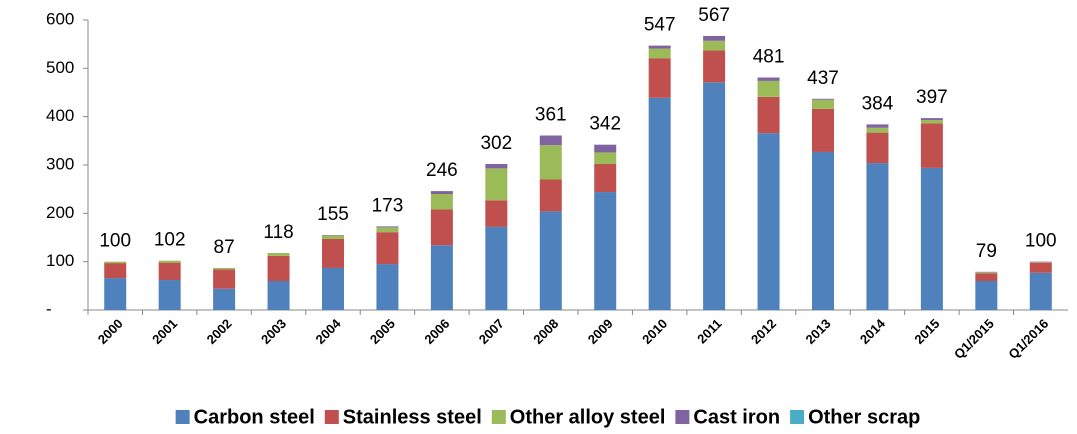 The image size is (1077, 434). Describe the element at coordinates (49, 308) in the screenshot. I see `y-tick-label: -` at that location.